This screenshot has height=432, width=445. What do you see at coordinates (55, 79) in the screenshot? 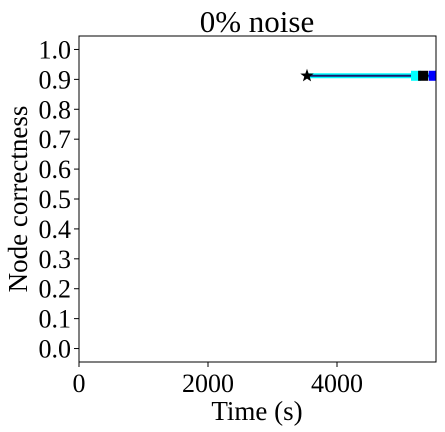
I see `y-tick-label: 0.9` at bounding box center [55, 79].